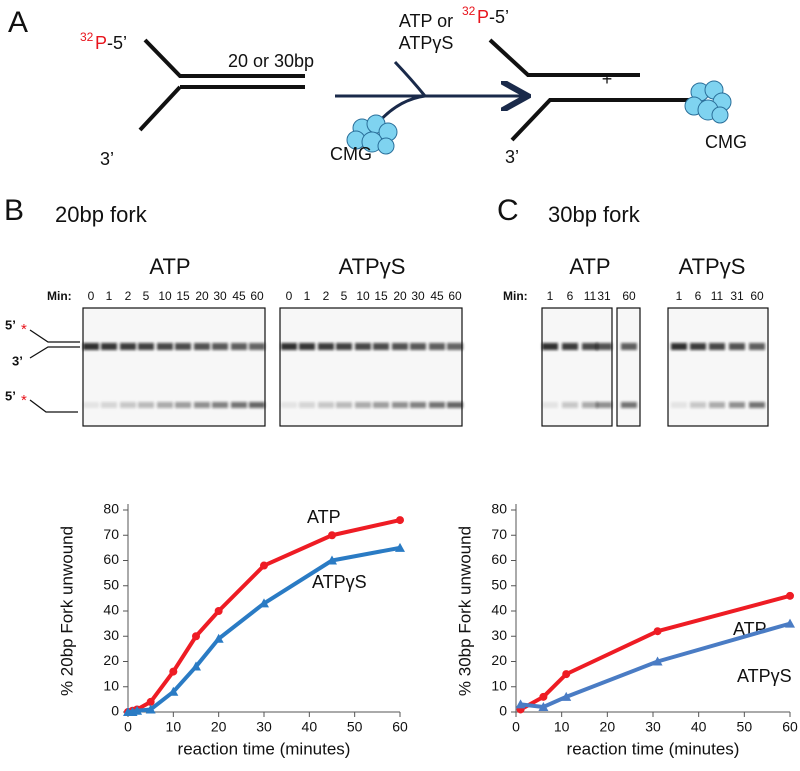 The height and width of the screenshot is (771, 800). Describe the element at coordinates (310, 727) in the screenshot. I see `x-tick-label: 40` at that location.